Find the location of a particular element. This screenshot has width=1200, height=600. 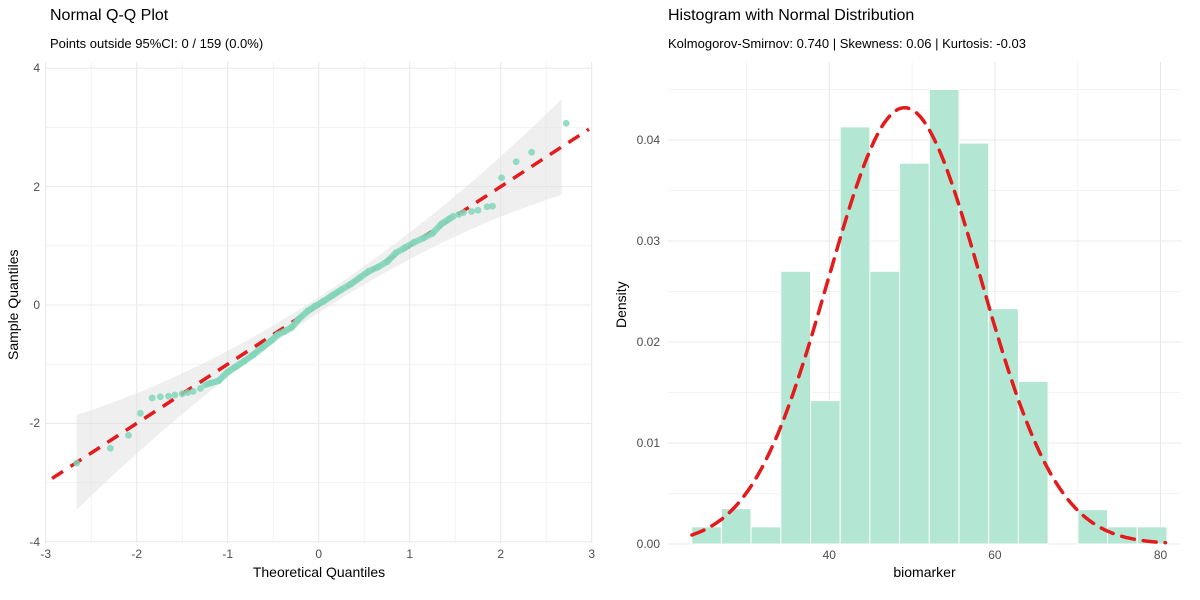

hist-y-tick-label: 0.04 is located at coordinates (648, 140).